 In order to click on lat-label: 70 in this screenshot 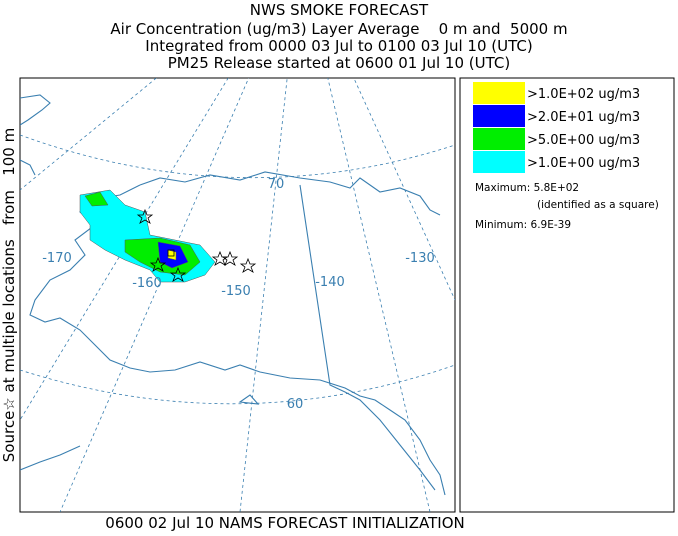, I will do `click(276, 184)`.